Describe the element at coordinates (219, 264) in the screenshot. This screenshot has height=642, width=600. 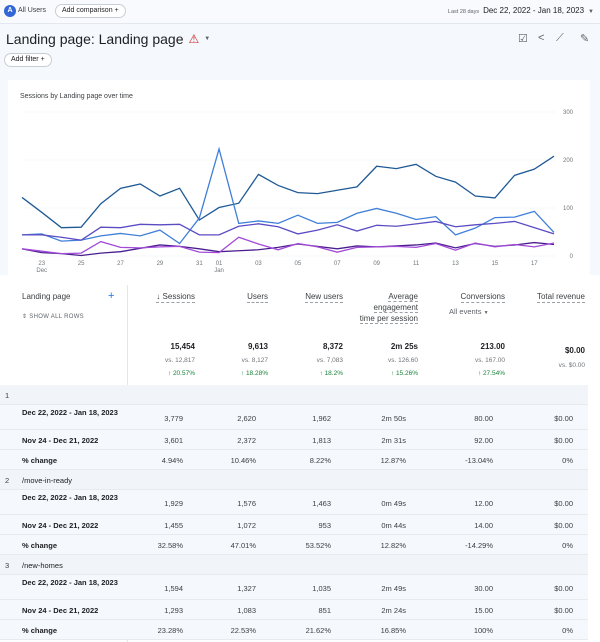
I see `x-tick-label: 01` at that location.